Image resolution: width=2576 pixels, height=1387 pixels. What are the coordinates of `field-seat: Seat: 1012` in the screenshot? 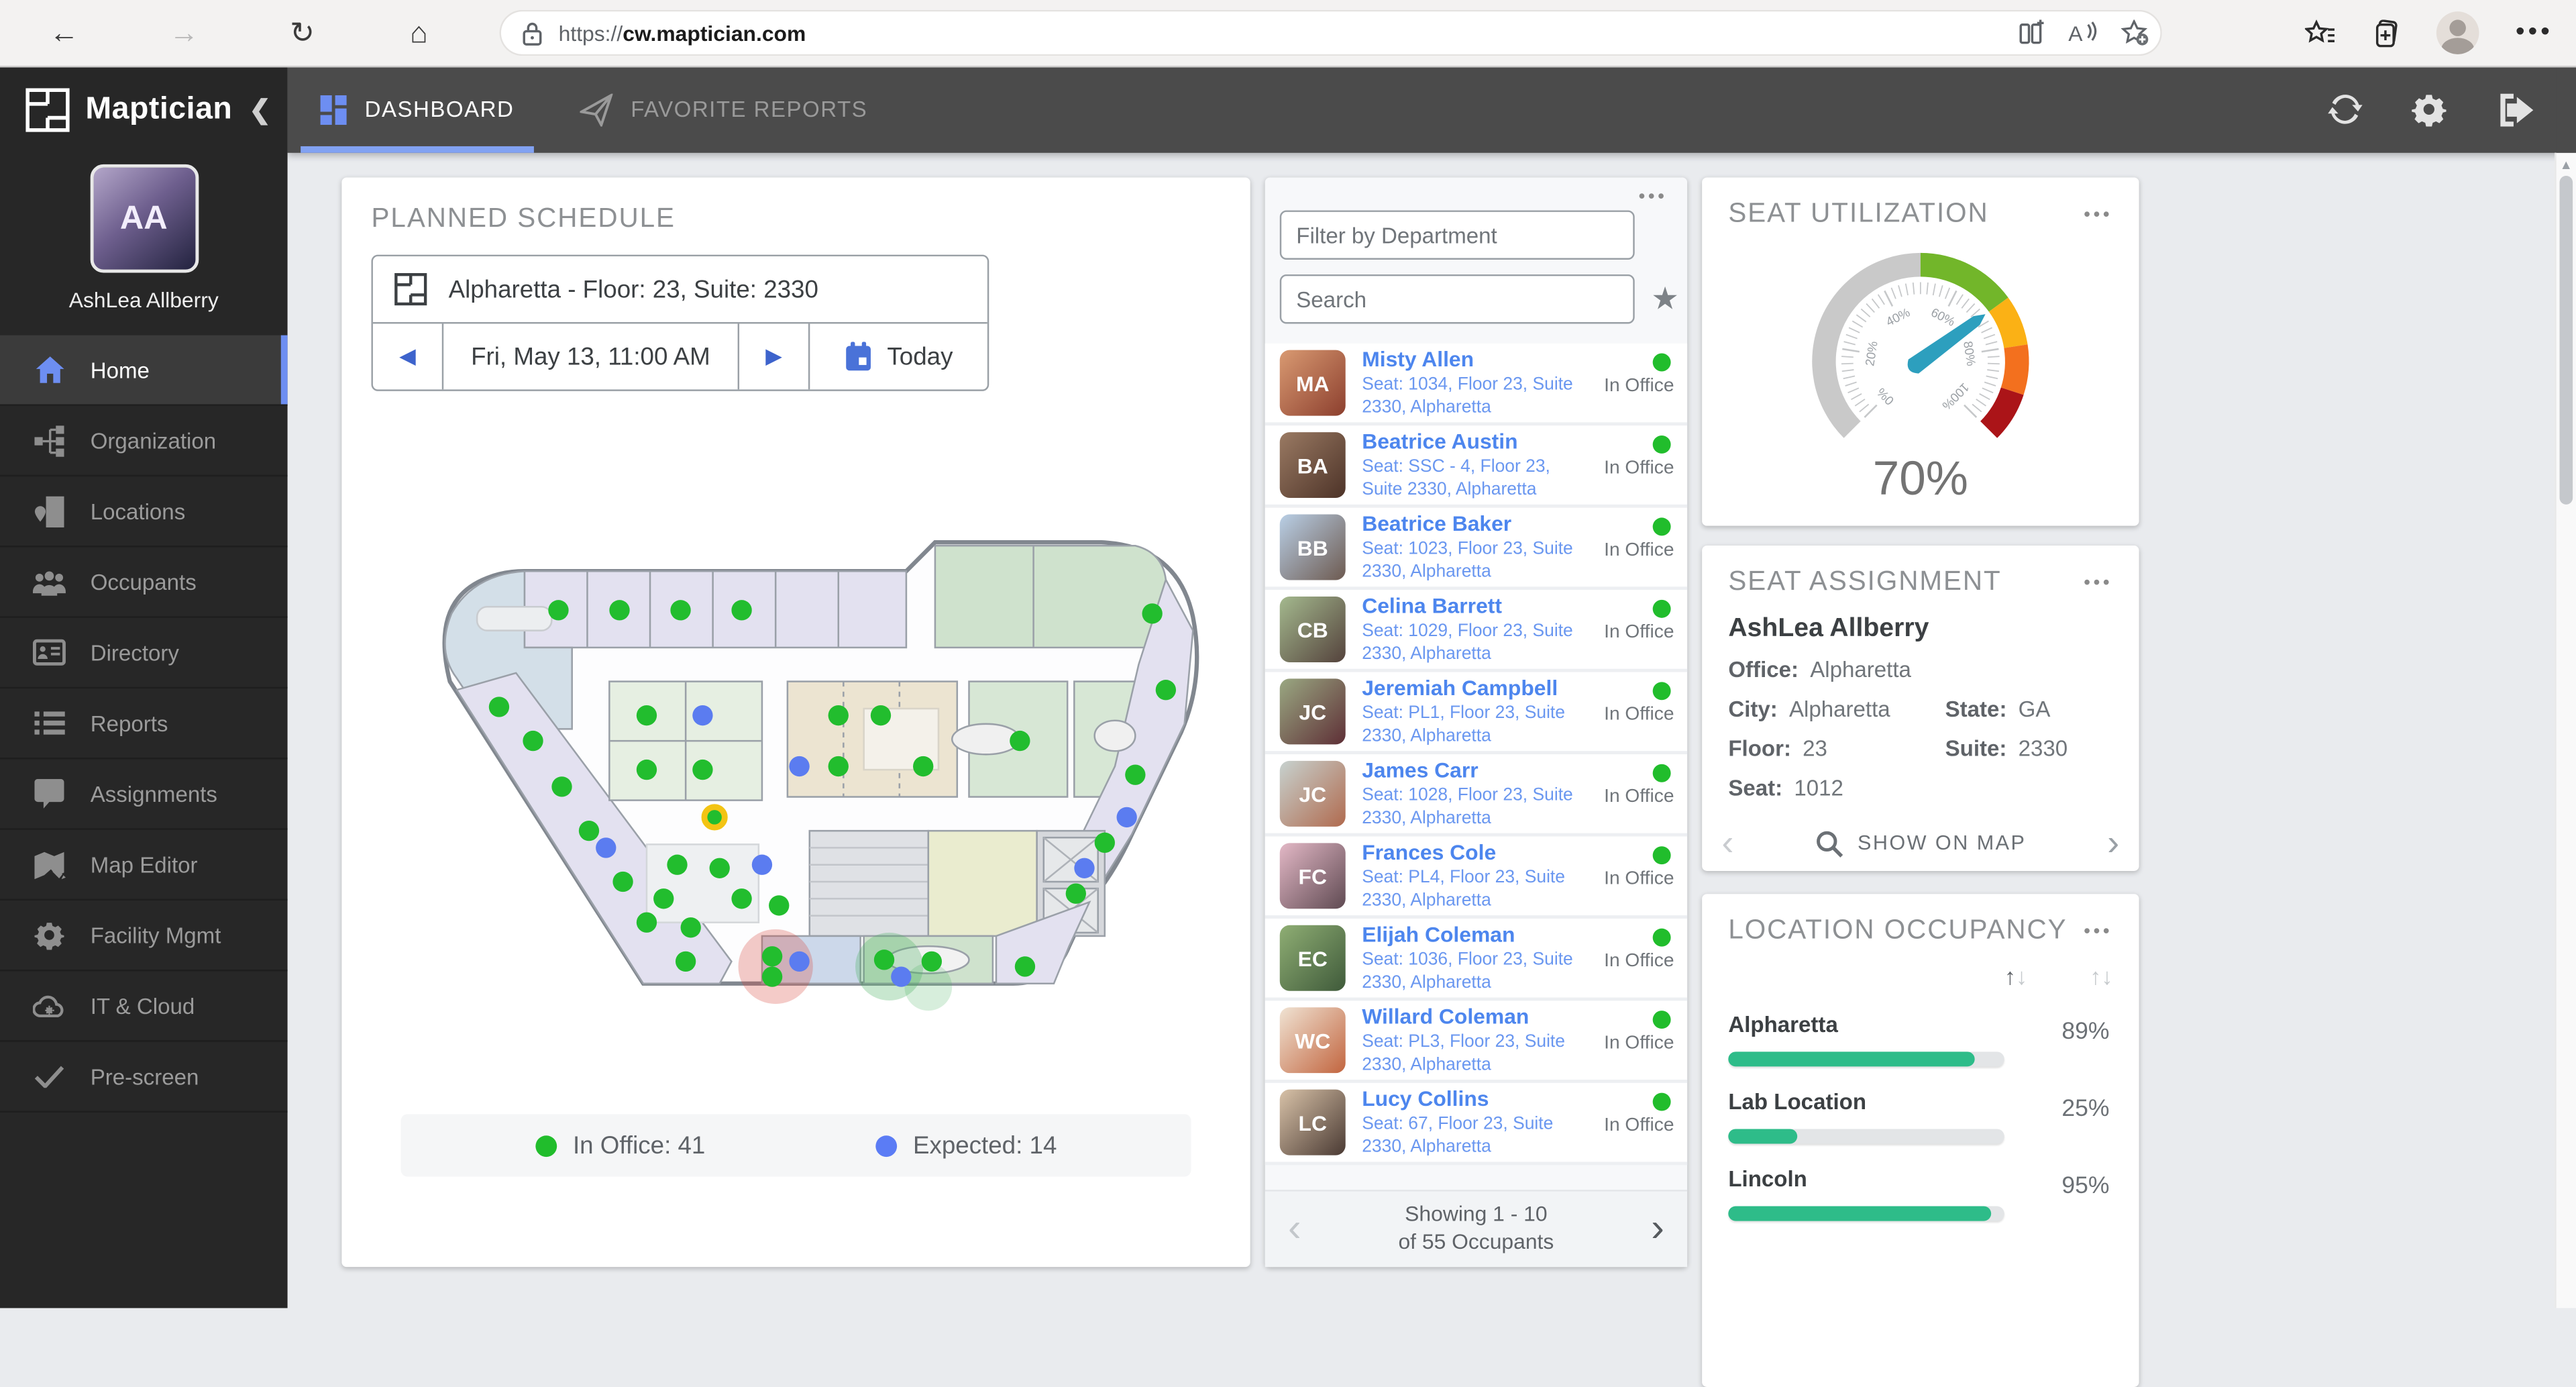 It's located at (1785, 788).